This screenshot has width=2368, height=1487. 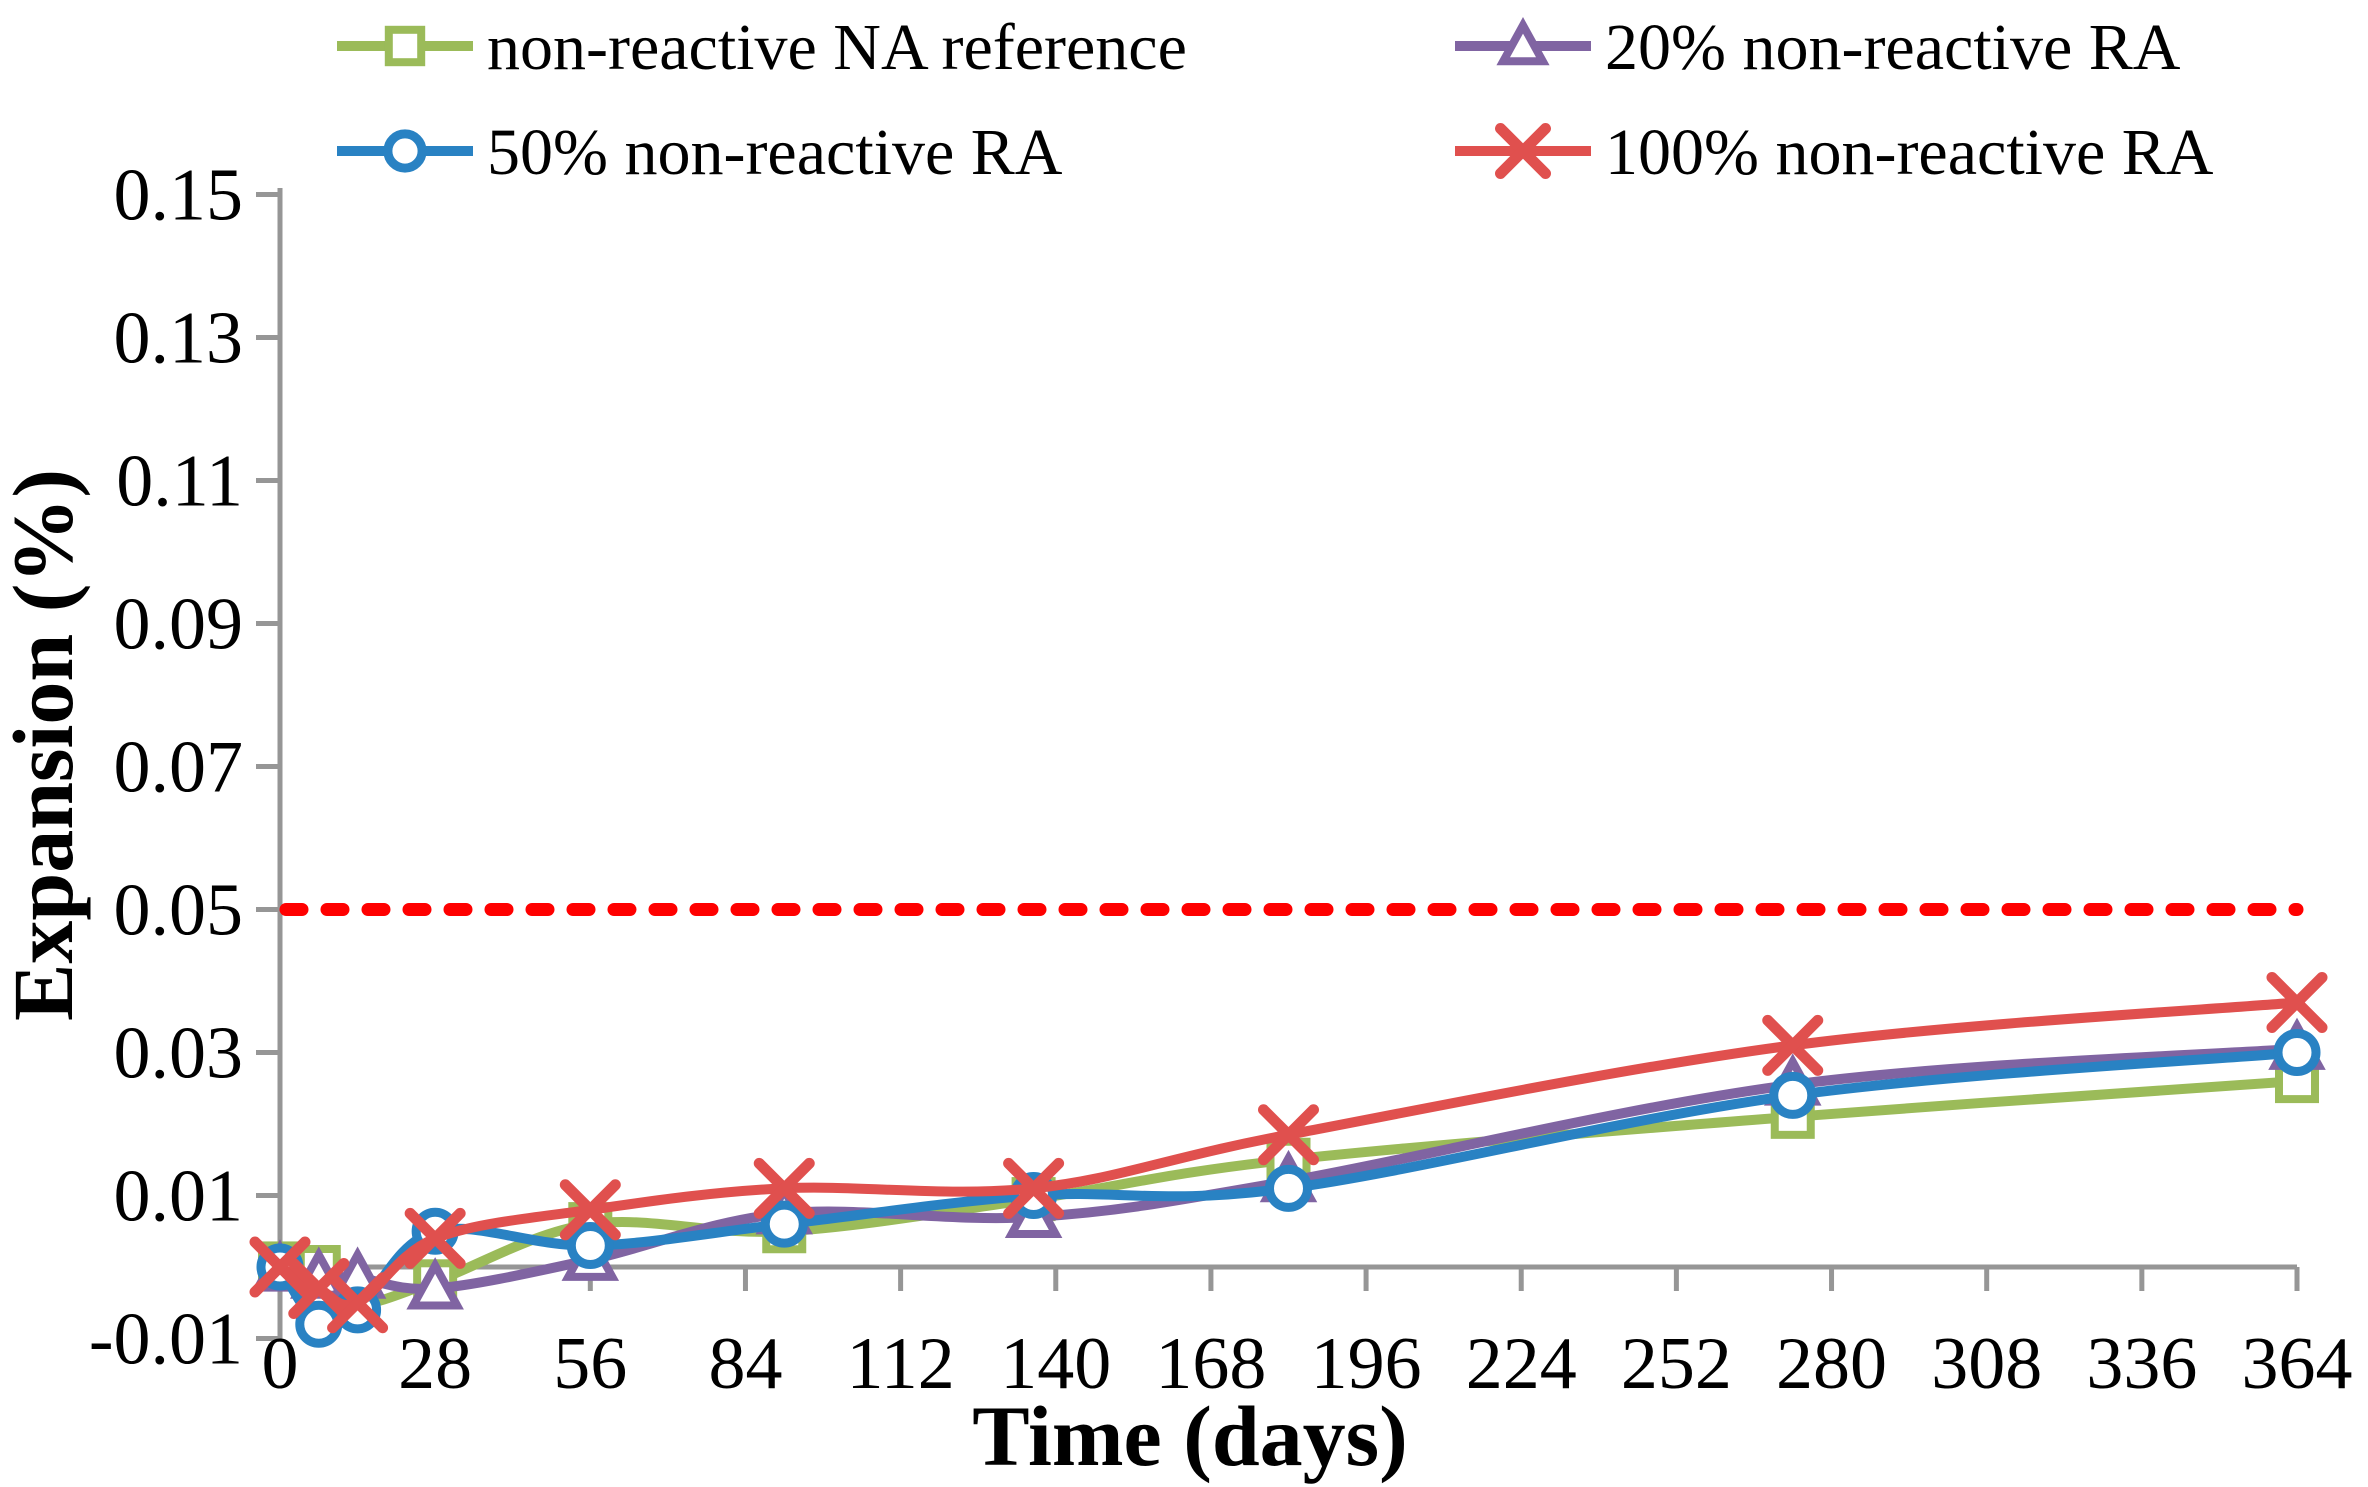 I want to click on x-tick-label: 280, so click(x=1831, y=1364).